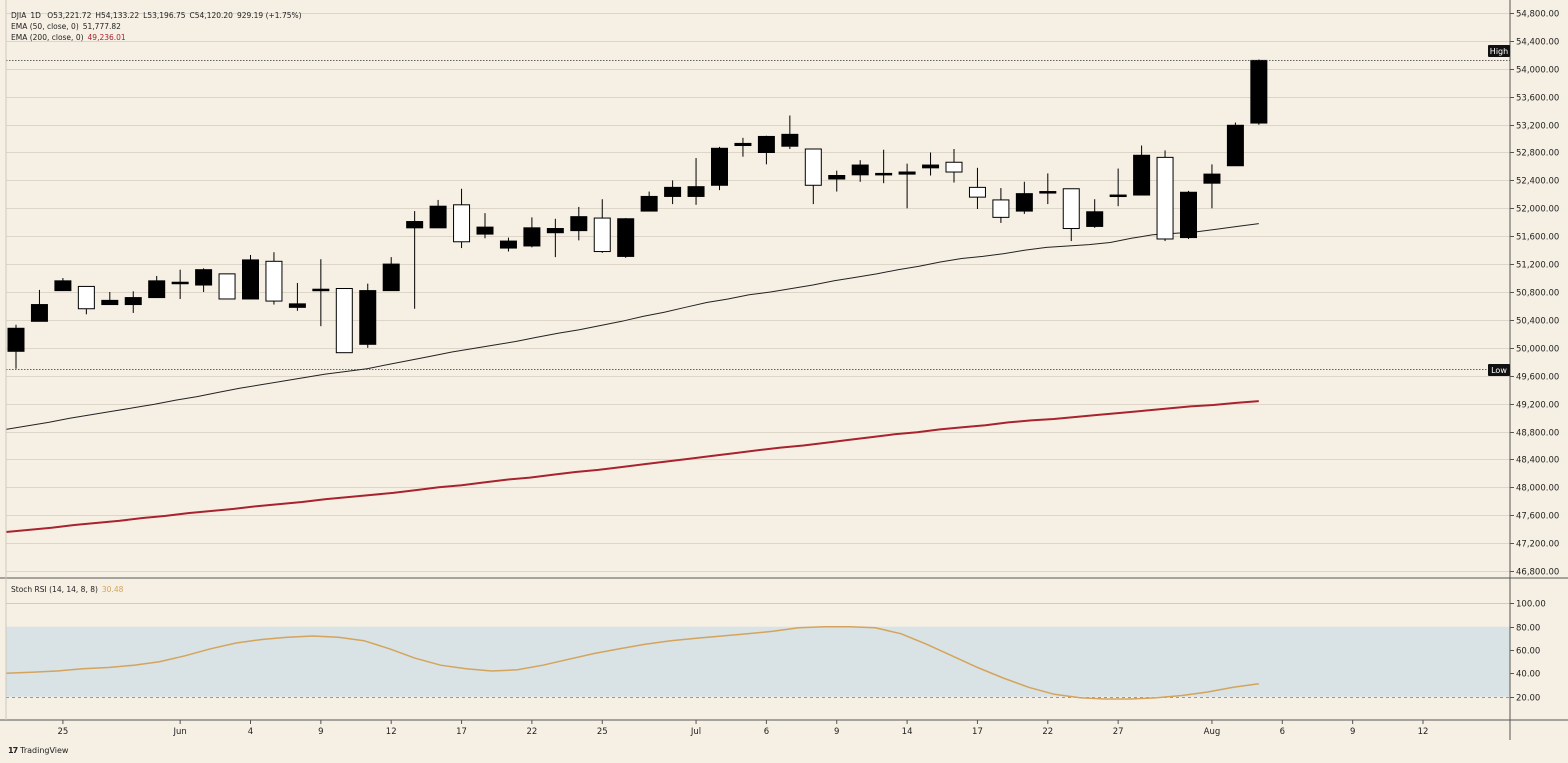 This screenshot has height=763, width=1568. What do you see at coordinates (180, 732) in the screenshot?
I see `time-tick-label: Jun` at bounding box center [180, 732].